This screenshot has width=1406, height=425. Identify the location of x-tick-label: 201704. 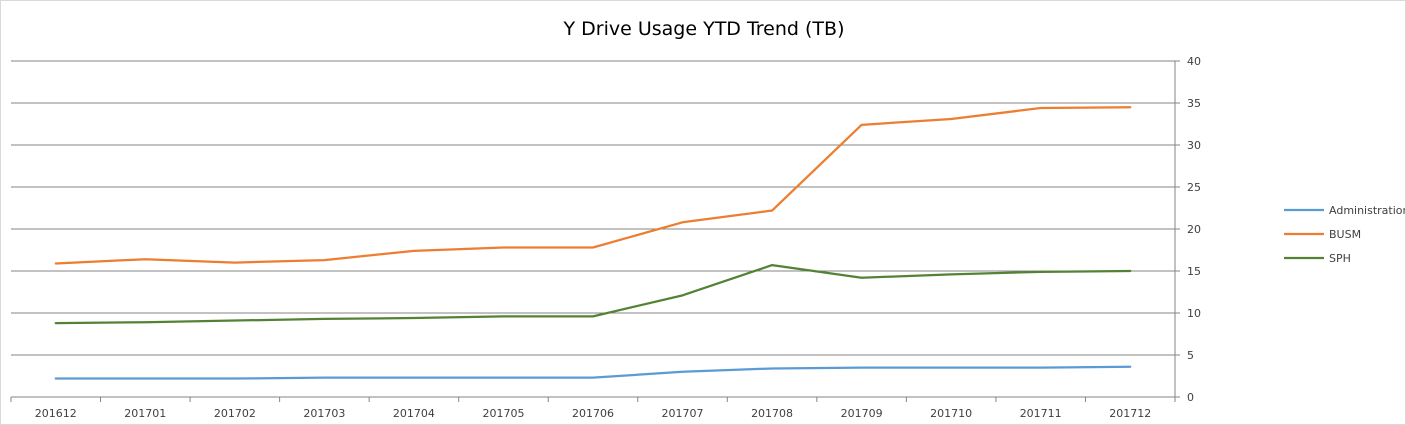
(414, 413).